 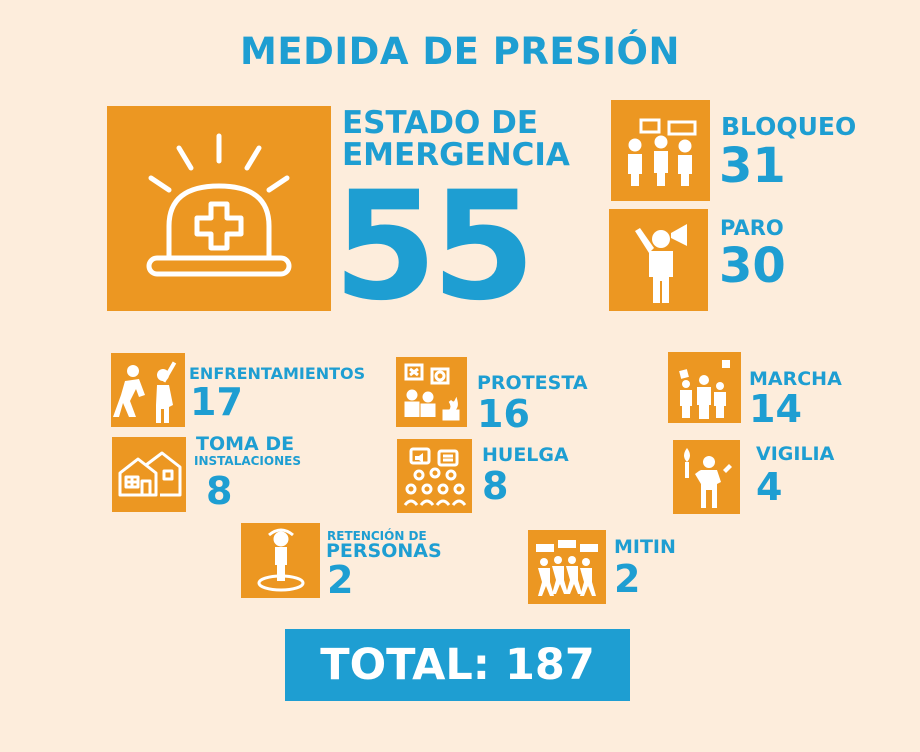 What do you see at coordinates (704, 387) in the screenshot?
I see `march-flags-icon` at bounding box center [704, 387].